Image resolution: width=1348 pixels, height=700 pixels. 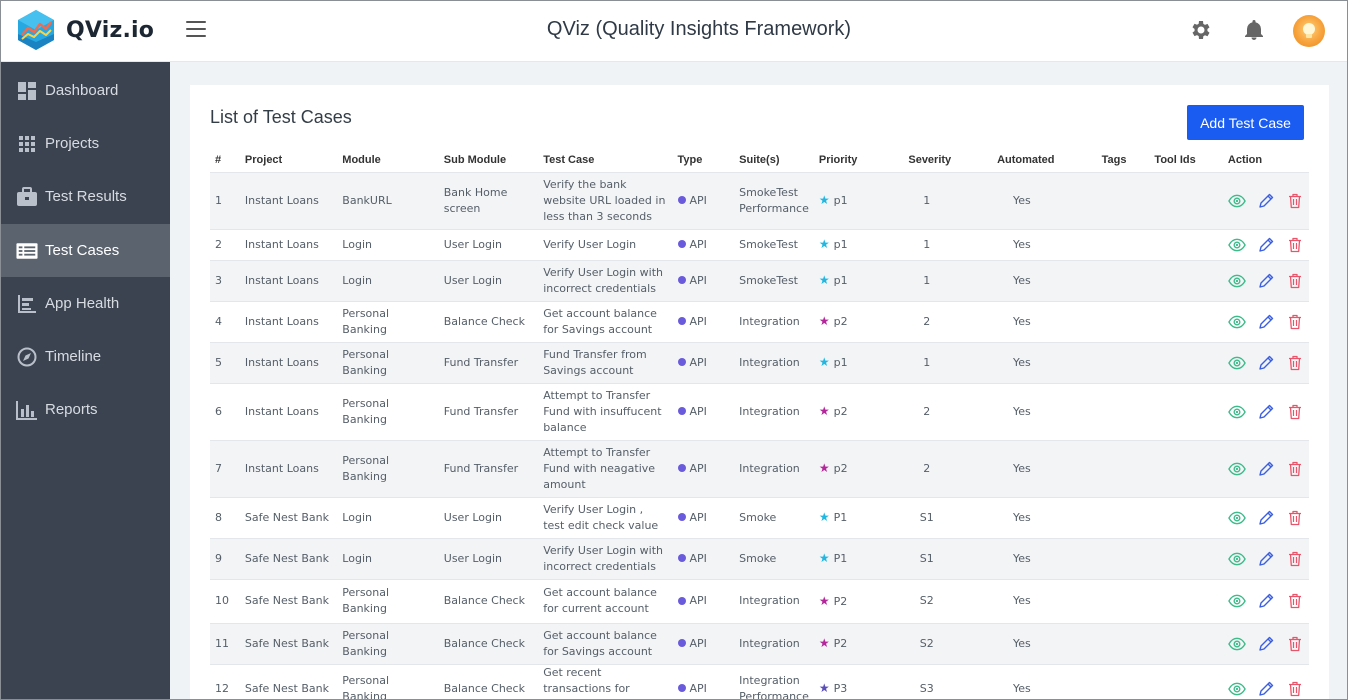 I want to click on module-cell: Personal Banking, so click(x=388, y=321).